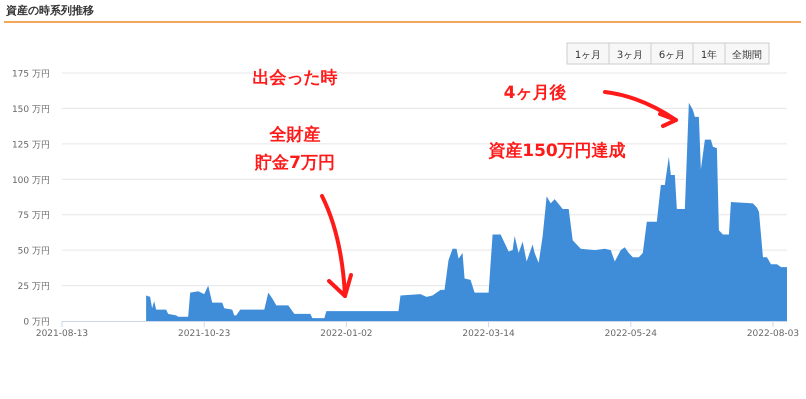 The height and width of the screenshot is (399, 806). I want to click on y-tick-label: 175 万円, so click(31, 75).